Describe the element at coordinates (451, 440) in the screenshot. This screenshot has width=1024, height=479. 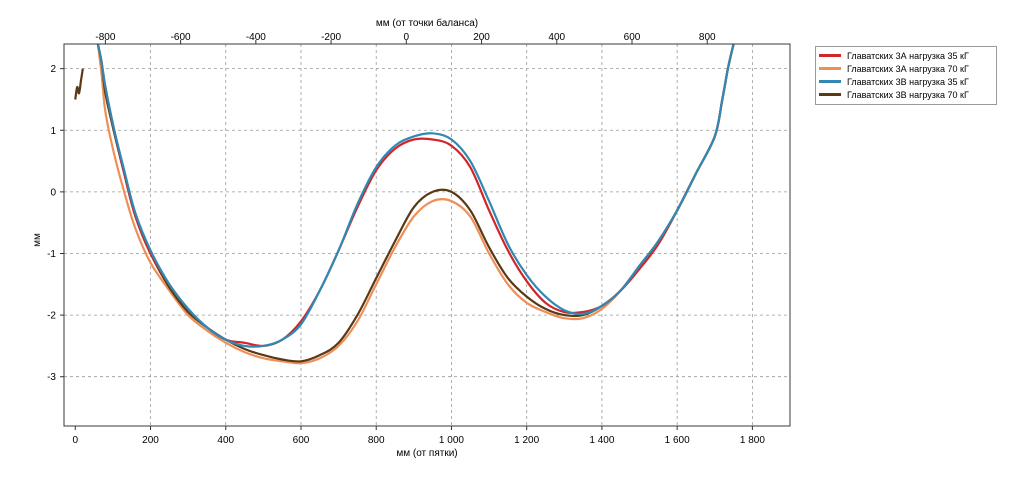
I see `x-tick-label: 1 000` at that location.